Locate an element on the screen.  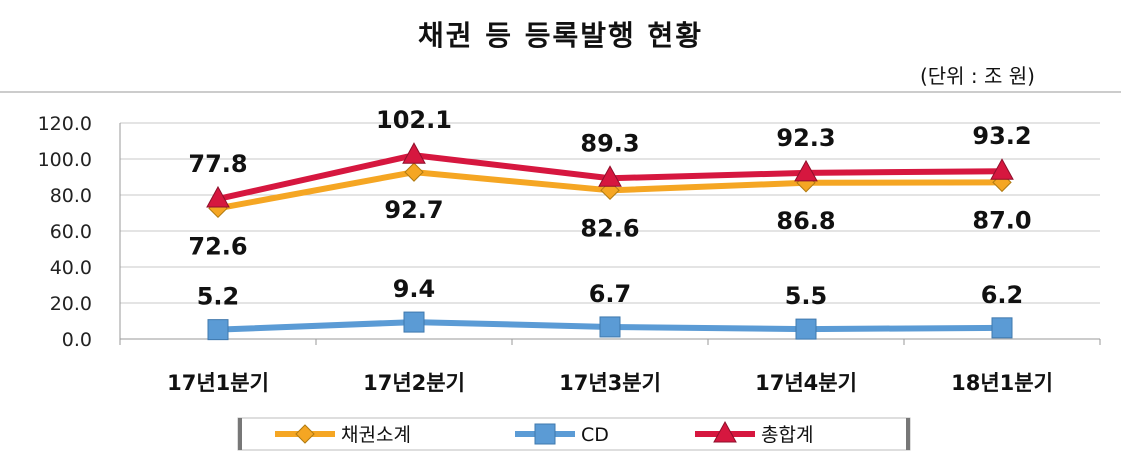
legend-item: 채권소계 is located at coordinates (343, 435).